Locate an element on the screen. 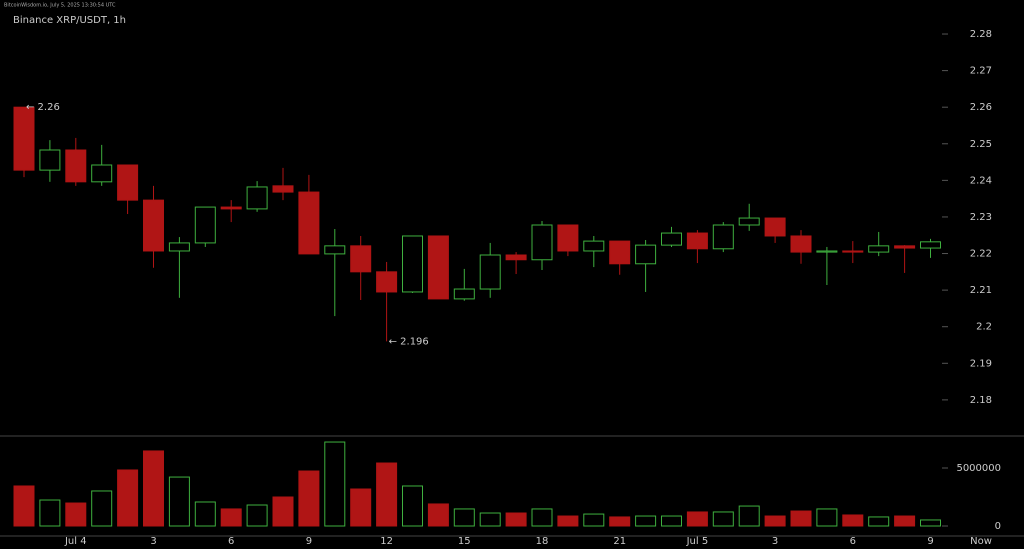  volume-tick-label: 0 is located at coordinates (998, 526).